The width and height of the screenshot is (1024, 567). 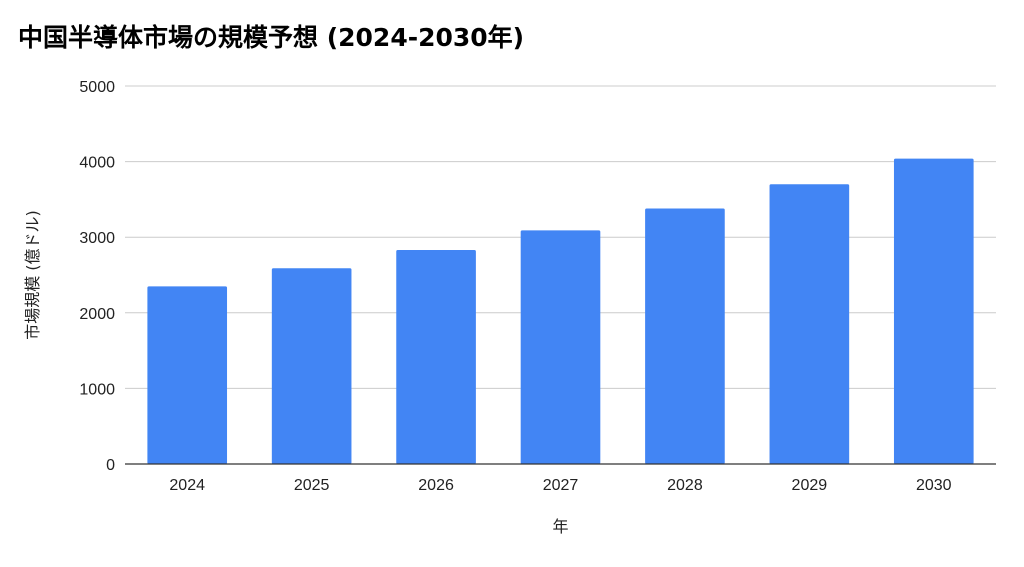 I want to click on y-tick-label: 4000, so click(x=97, y=163).